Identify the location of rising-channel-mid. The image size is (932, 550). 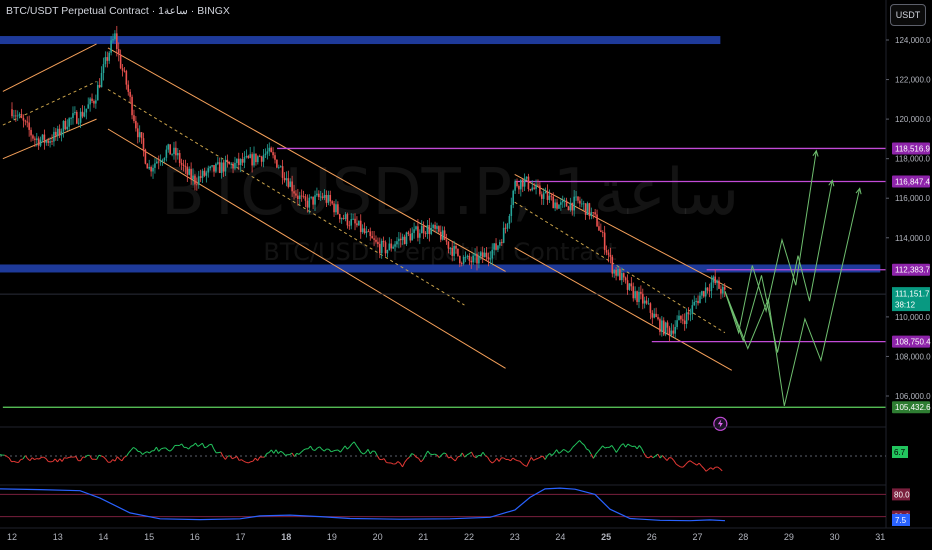
(49, 103).